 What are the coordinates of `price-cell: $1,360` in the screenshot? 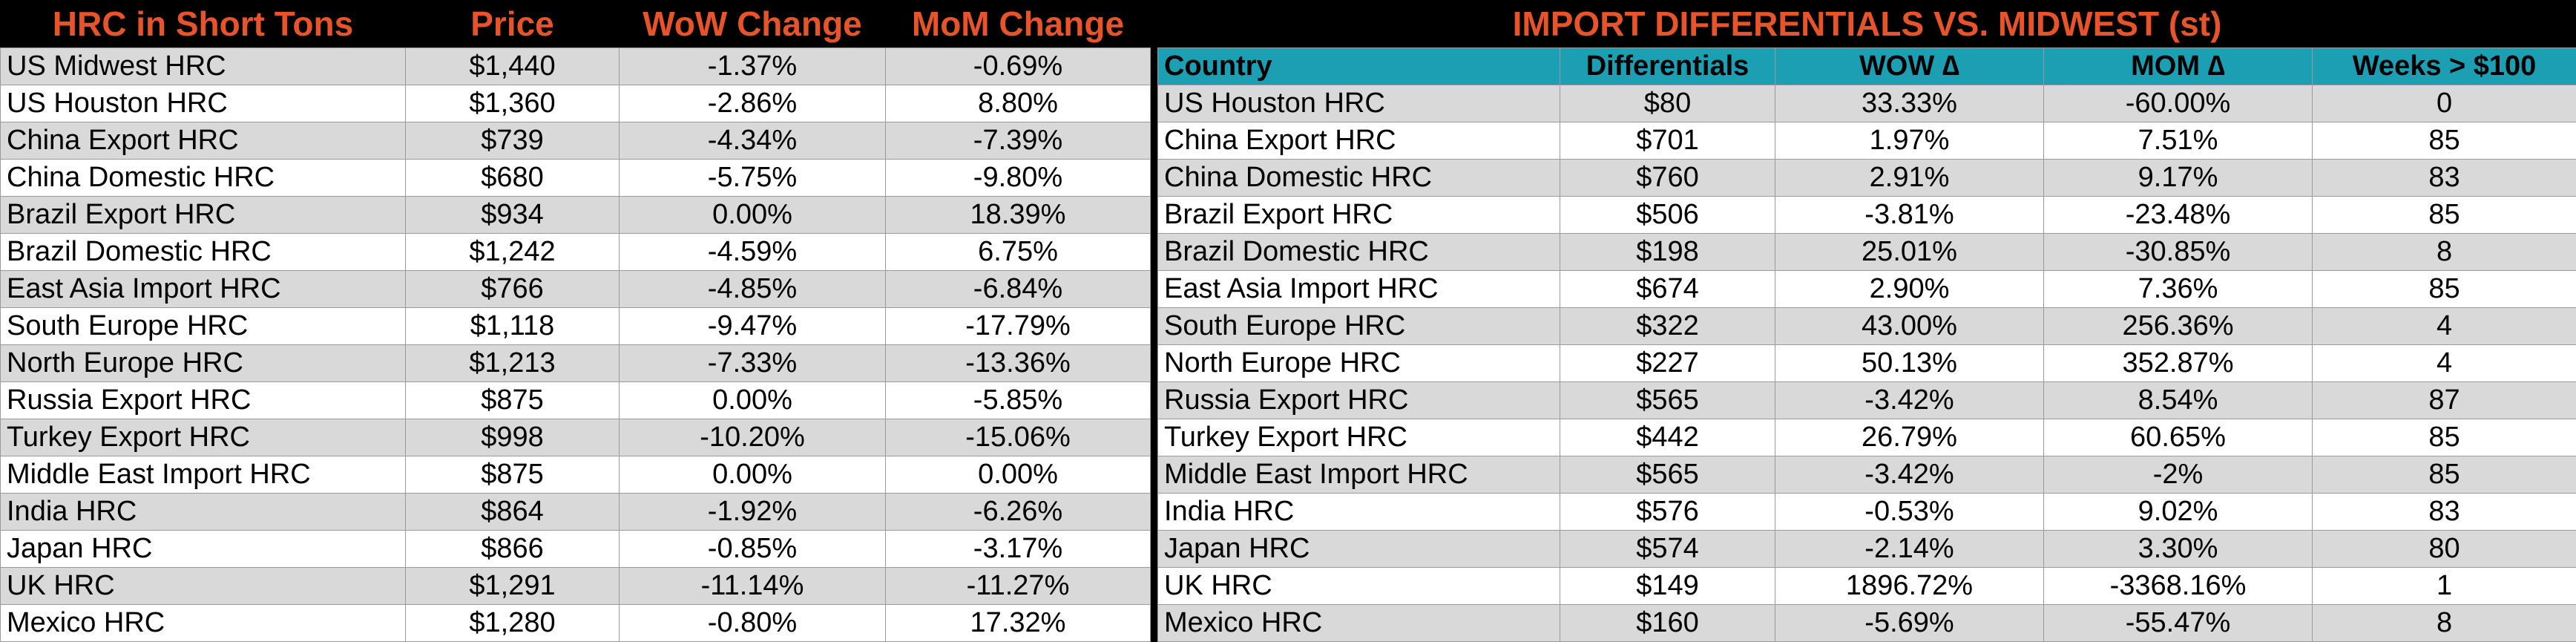 It's located at (513, 103).